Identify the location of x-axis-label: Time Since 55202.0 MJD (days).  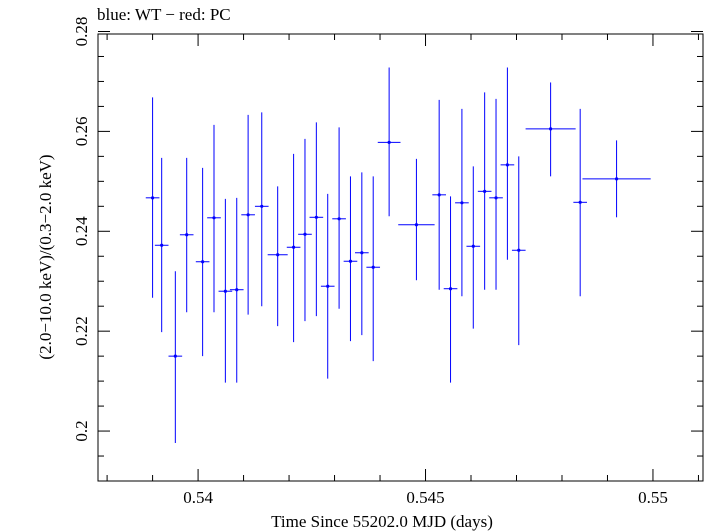
(382, 521).